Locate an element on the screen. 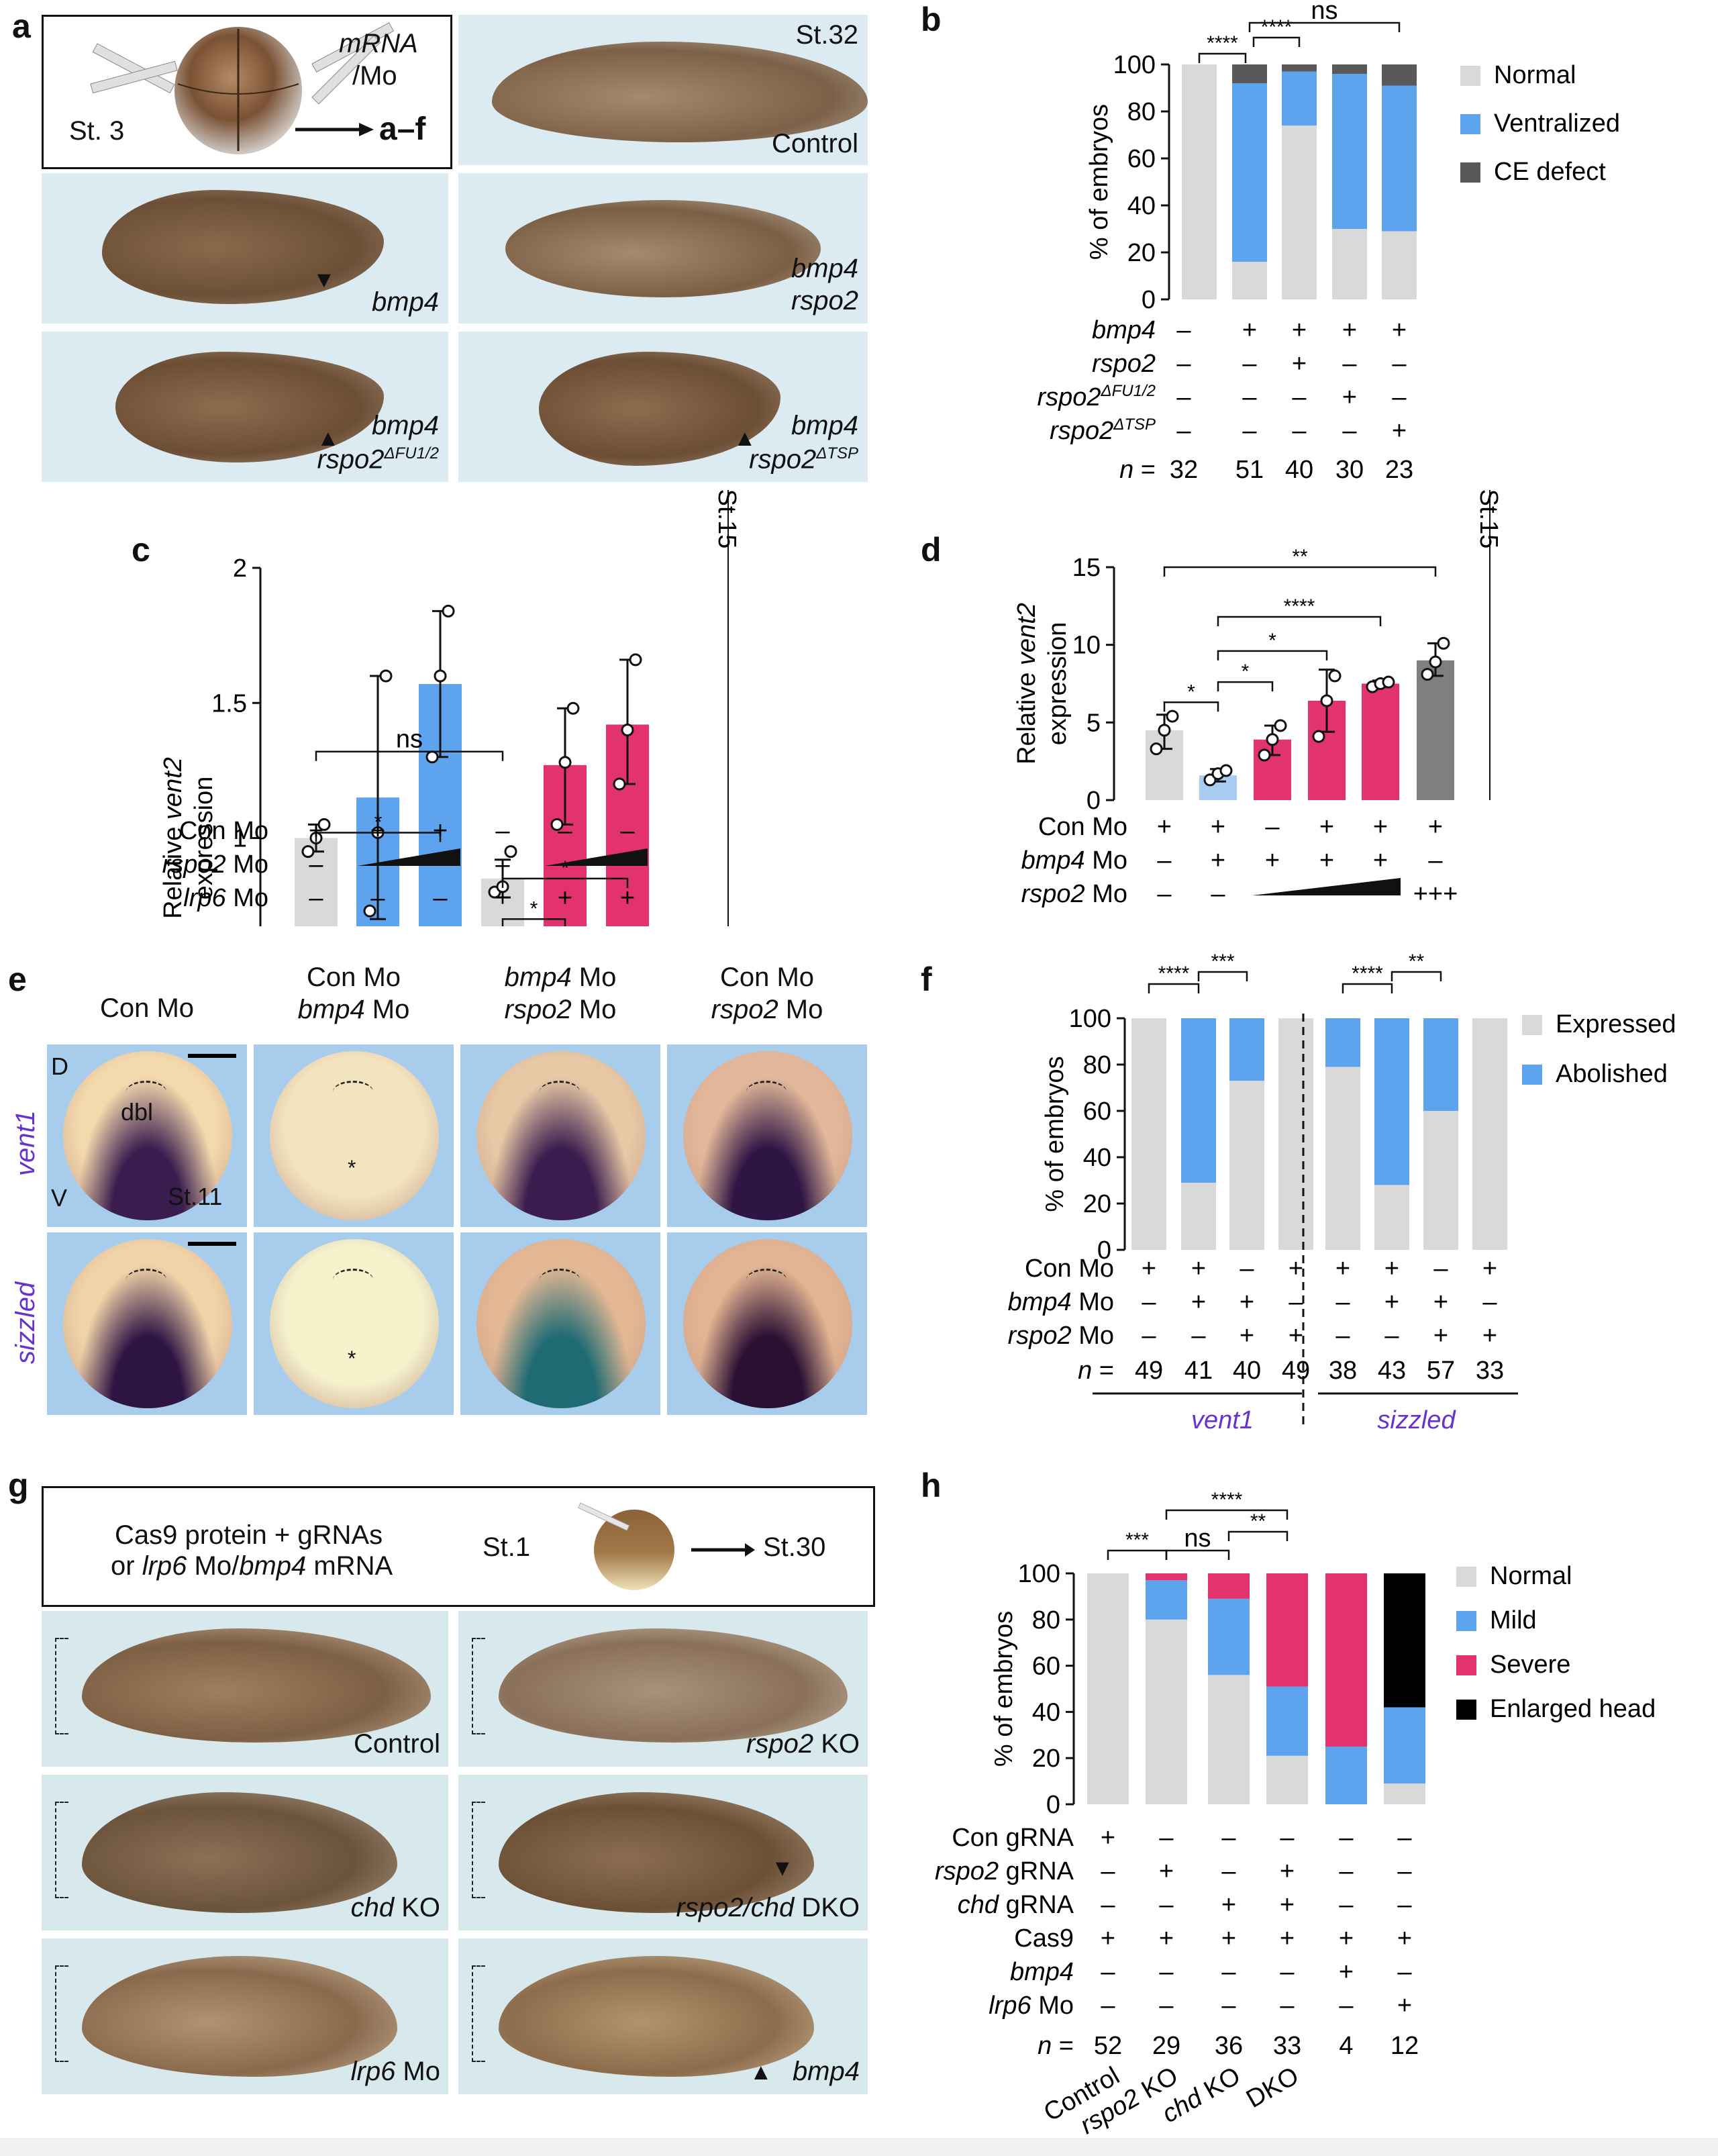 The width and height of the screenshot is (1718, 2156). b-y-tick-label: 100 is located at coordinates (1134, 65).